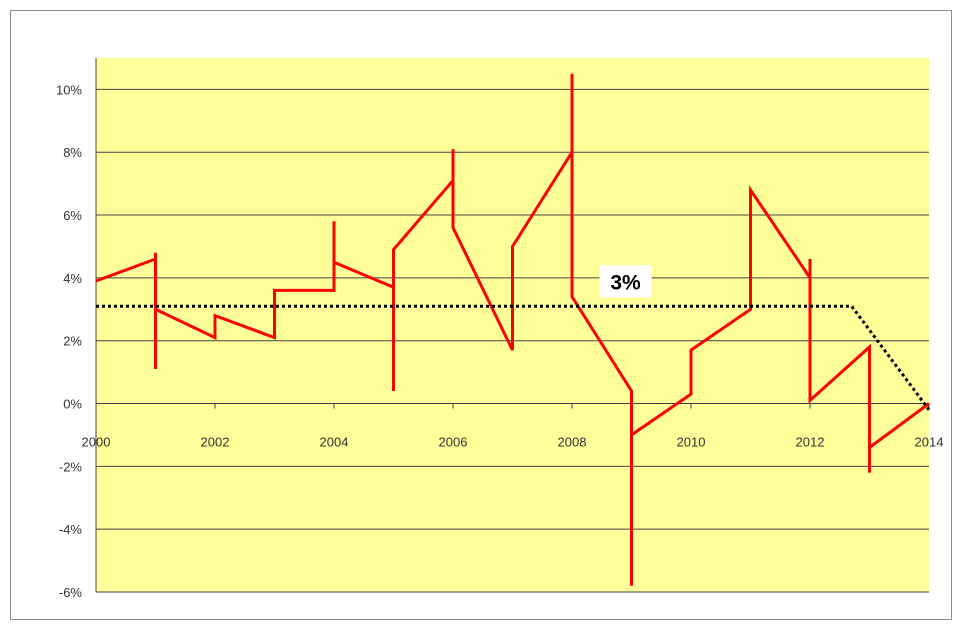  What do you see at coordinates (572, 442) in the screenshot?
I see `x-tick-label: 2008` at bounding box center [572, 442].